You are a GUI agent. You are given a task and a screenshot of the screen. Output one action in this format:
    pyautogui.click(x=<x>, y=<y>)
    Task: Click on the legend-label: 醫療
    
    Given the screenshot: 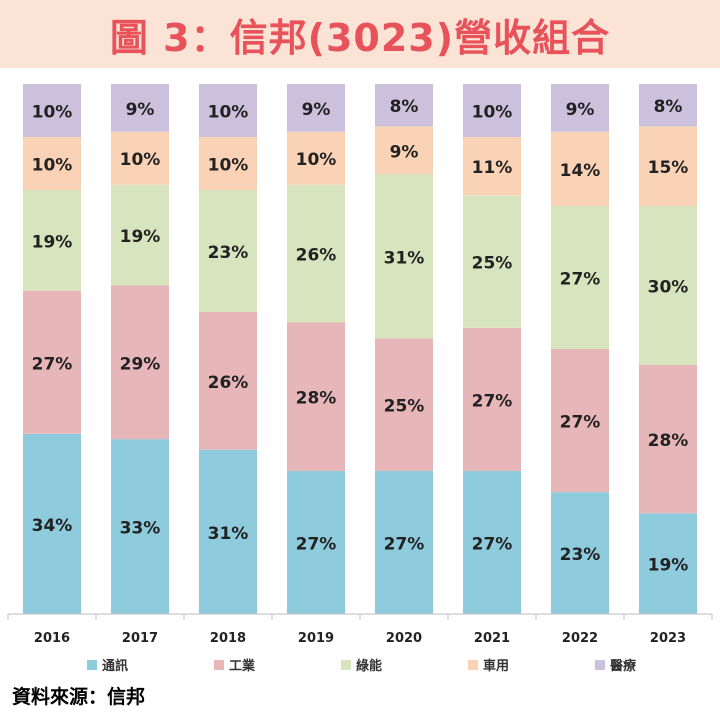 What is the action you would take?
    pyautogui.click(x=623, y=666)
    